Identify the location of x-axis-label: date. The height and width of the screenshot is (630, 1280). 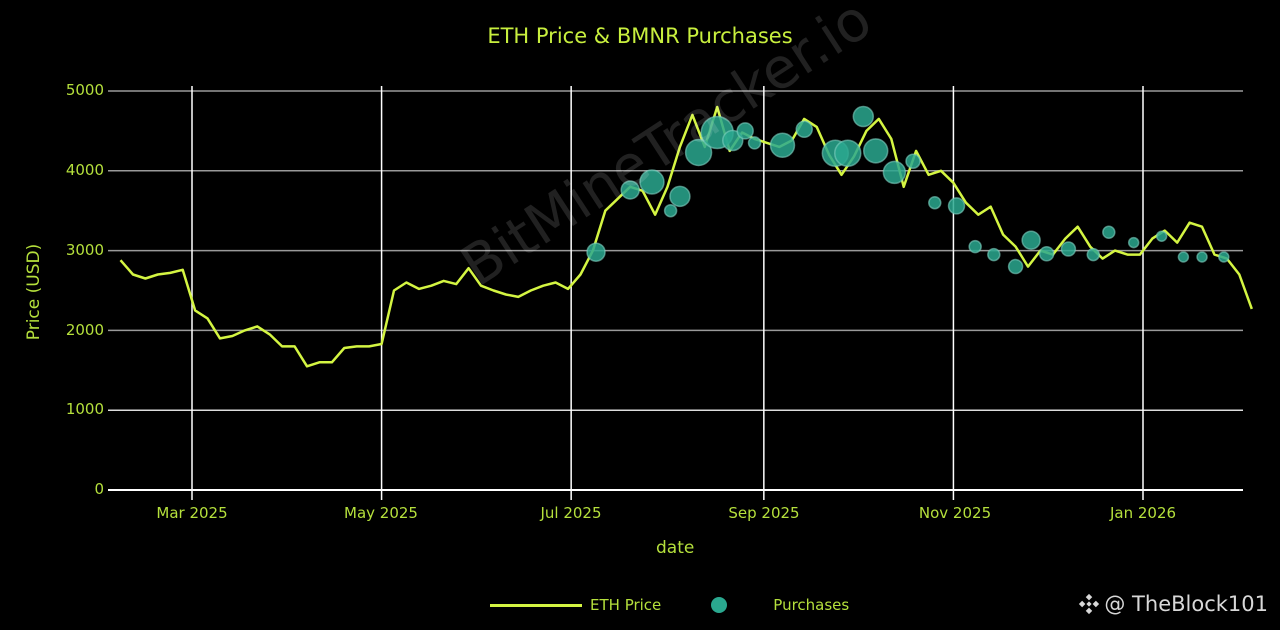
(675, 548).